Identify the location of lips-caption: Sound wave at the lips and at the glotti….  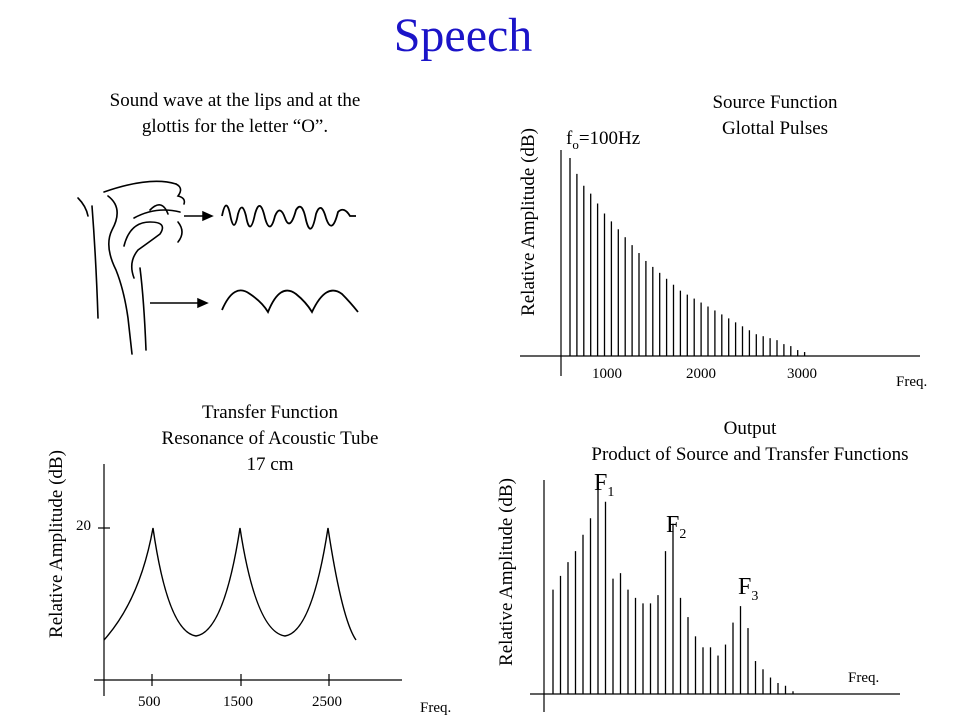
(235, 114).